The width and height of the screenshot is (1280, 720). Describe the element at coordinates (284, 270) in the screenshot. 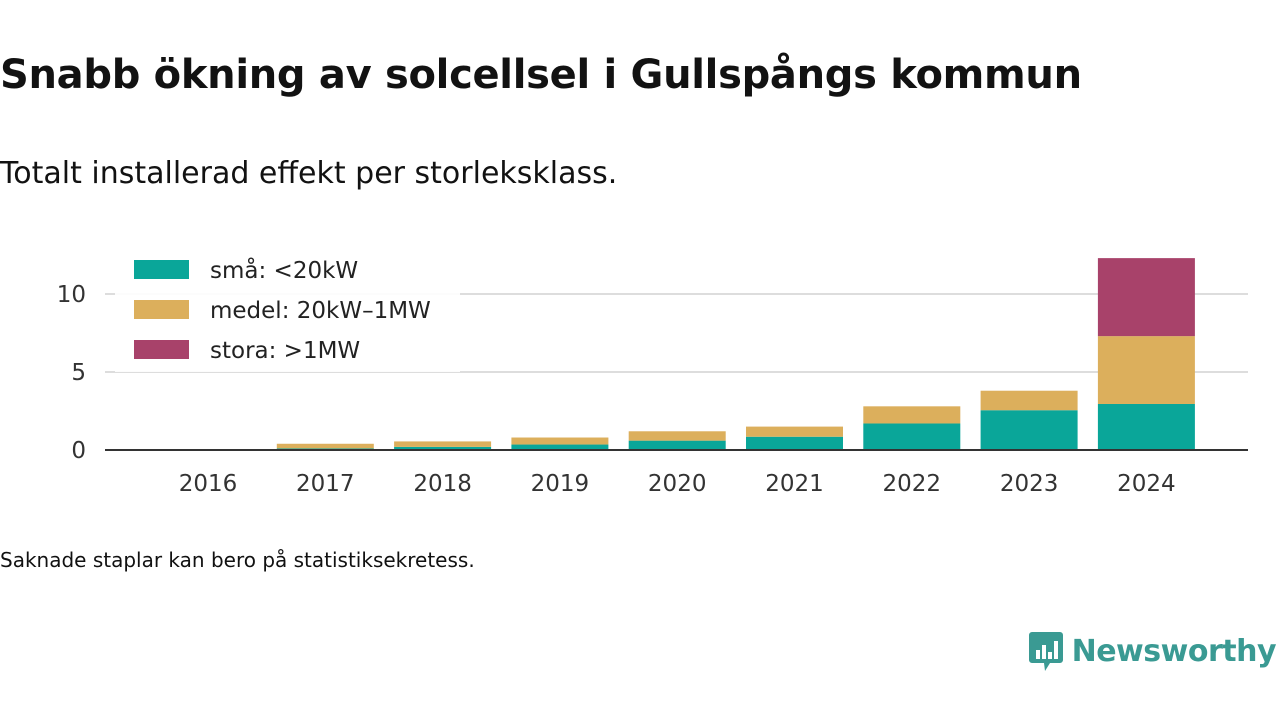

I see `legend-label: små: <20kW` at that location.